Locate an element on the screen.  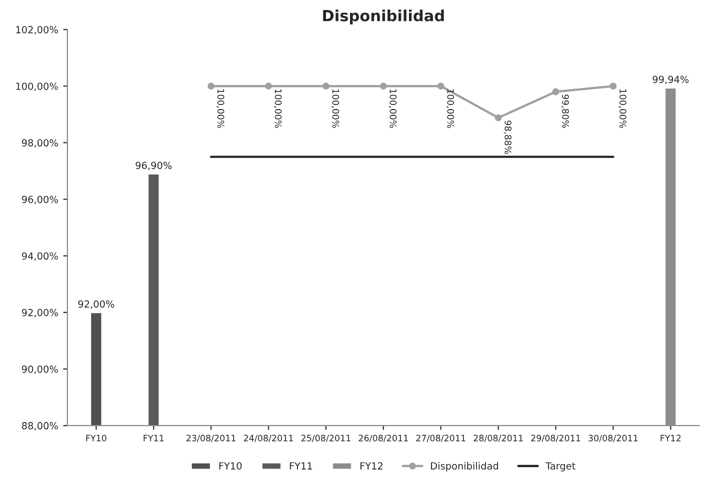
y-tick-label: 92,00% is located at coordinates (40, 313).